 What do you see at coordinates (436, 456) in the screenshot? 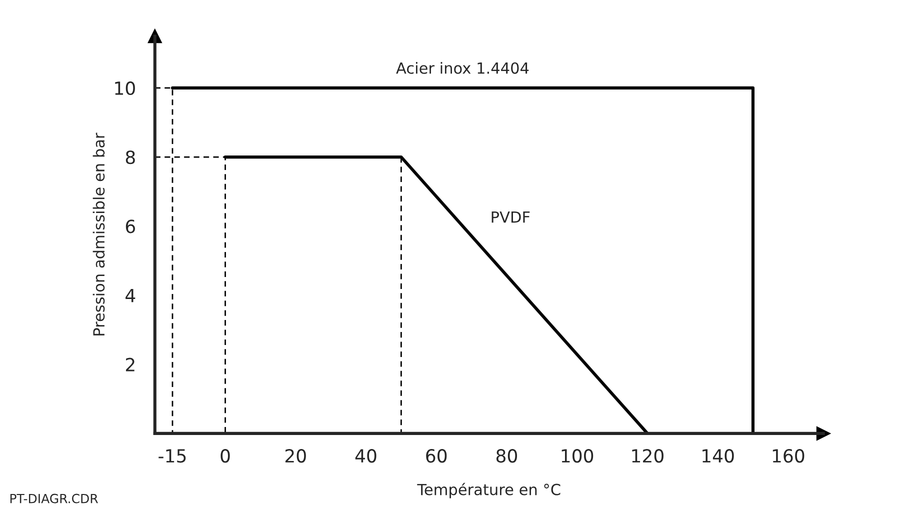
I see `x-tick-label: 60` at bounding box center [436, 456].